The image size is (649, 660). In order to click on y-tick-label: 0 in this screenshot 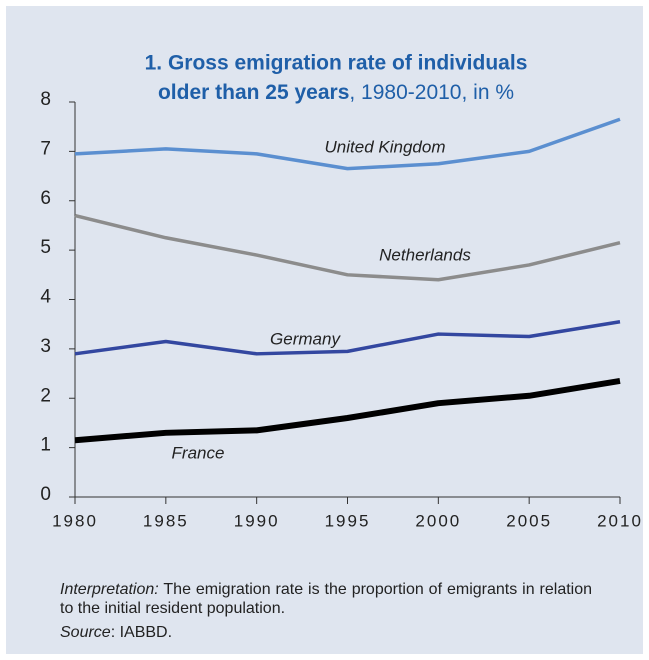, I will do `click(45, 494)`.